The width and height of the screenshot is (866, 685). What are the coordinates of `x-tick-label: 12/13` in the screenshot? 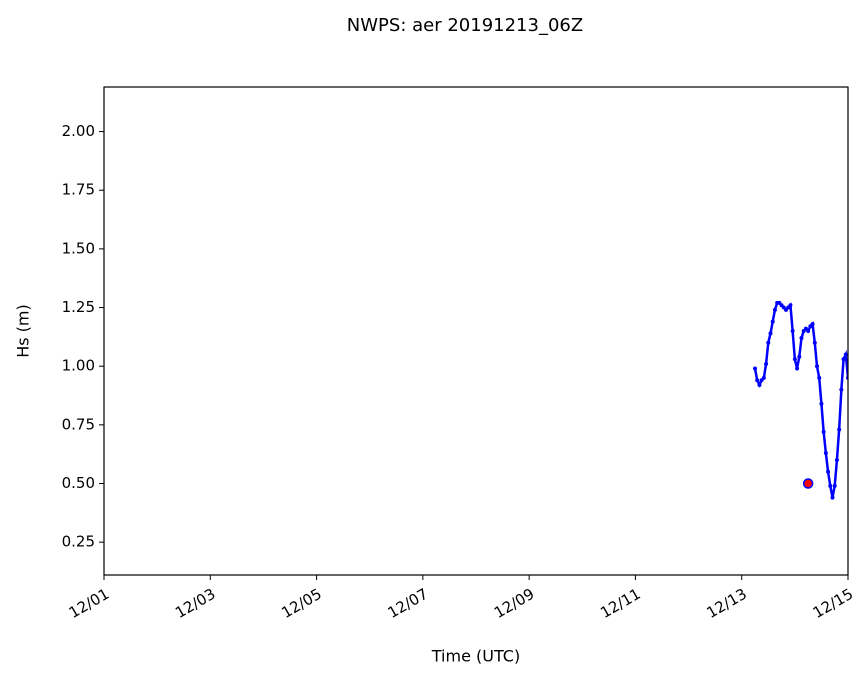 It's located at (727, 603).